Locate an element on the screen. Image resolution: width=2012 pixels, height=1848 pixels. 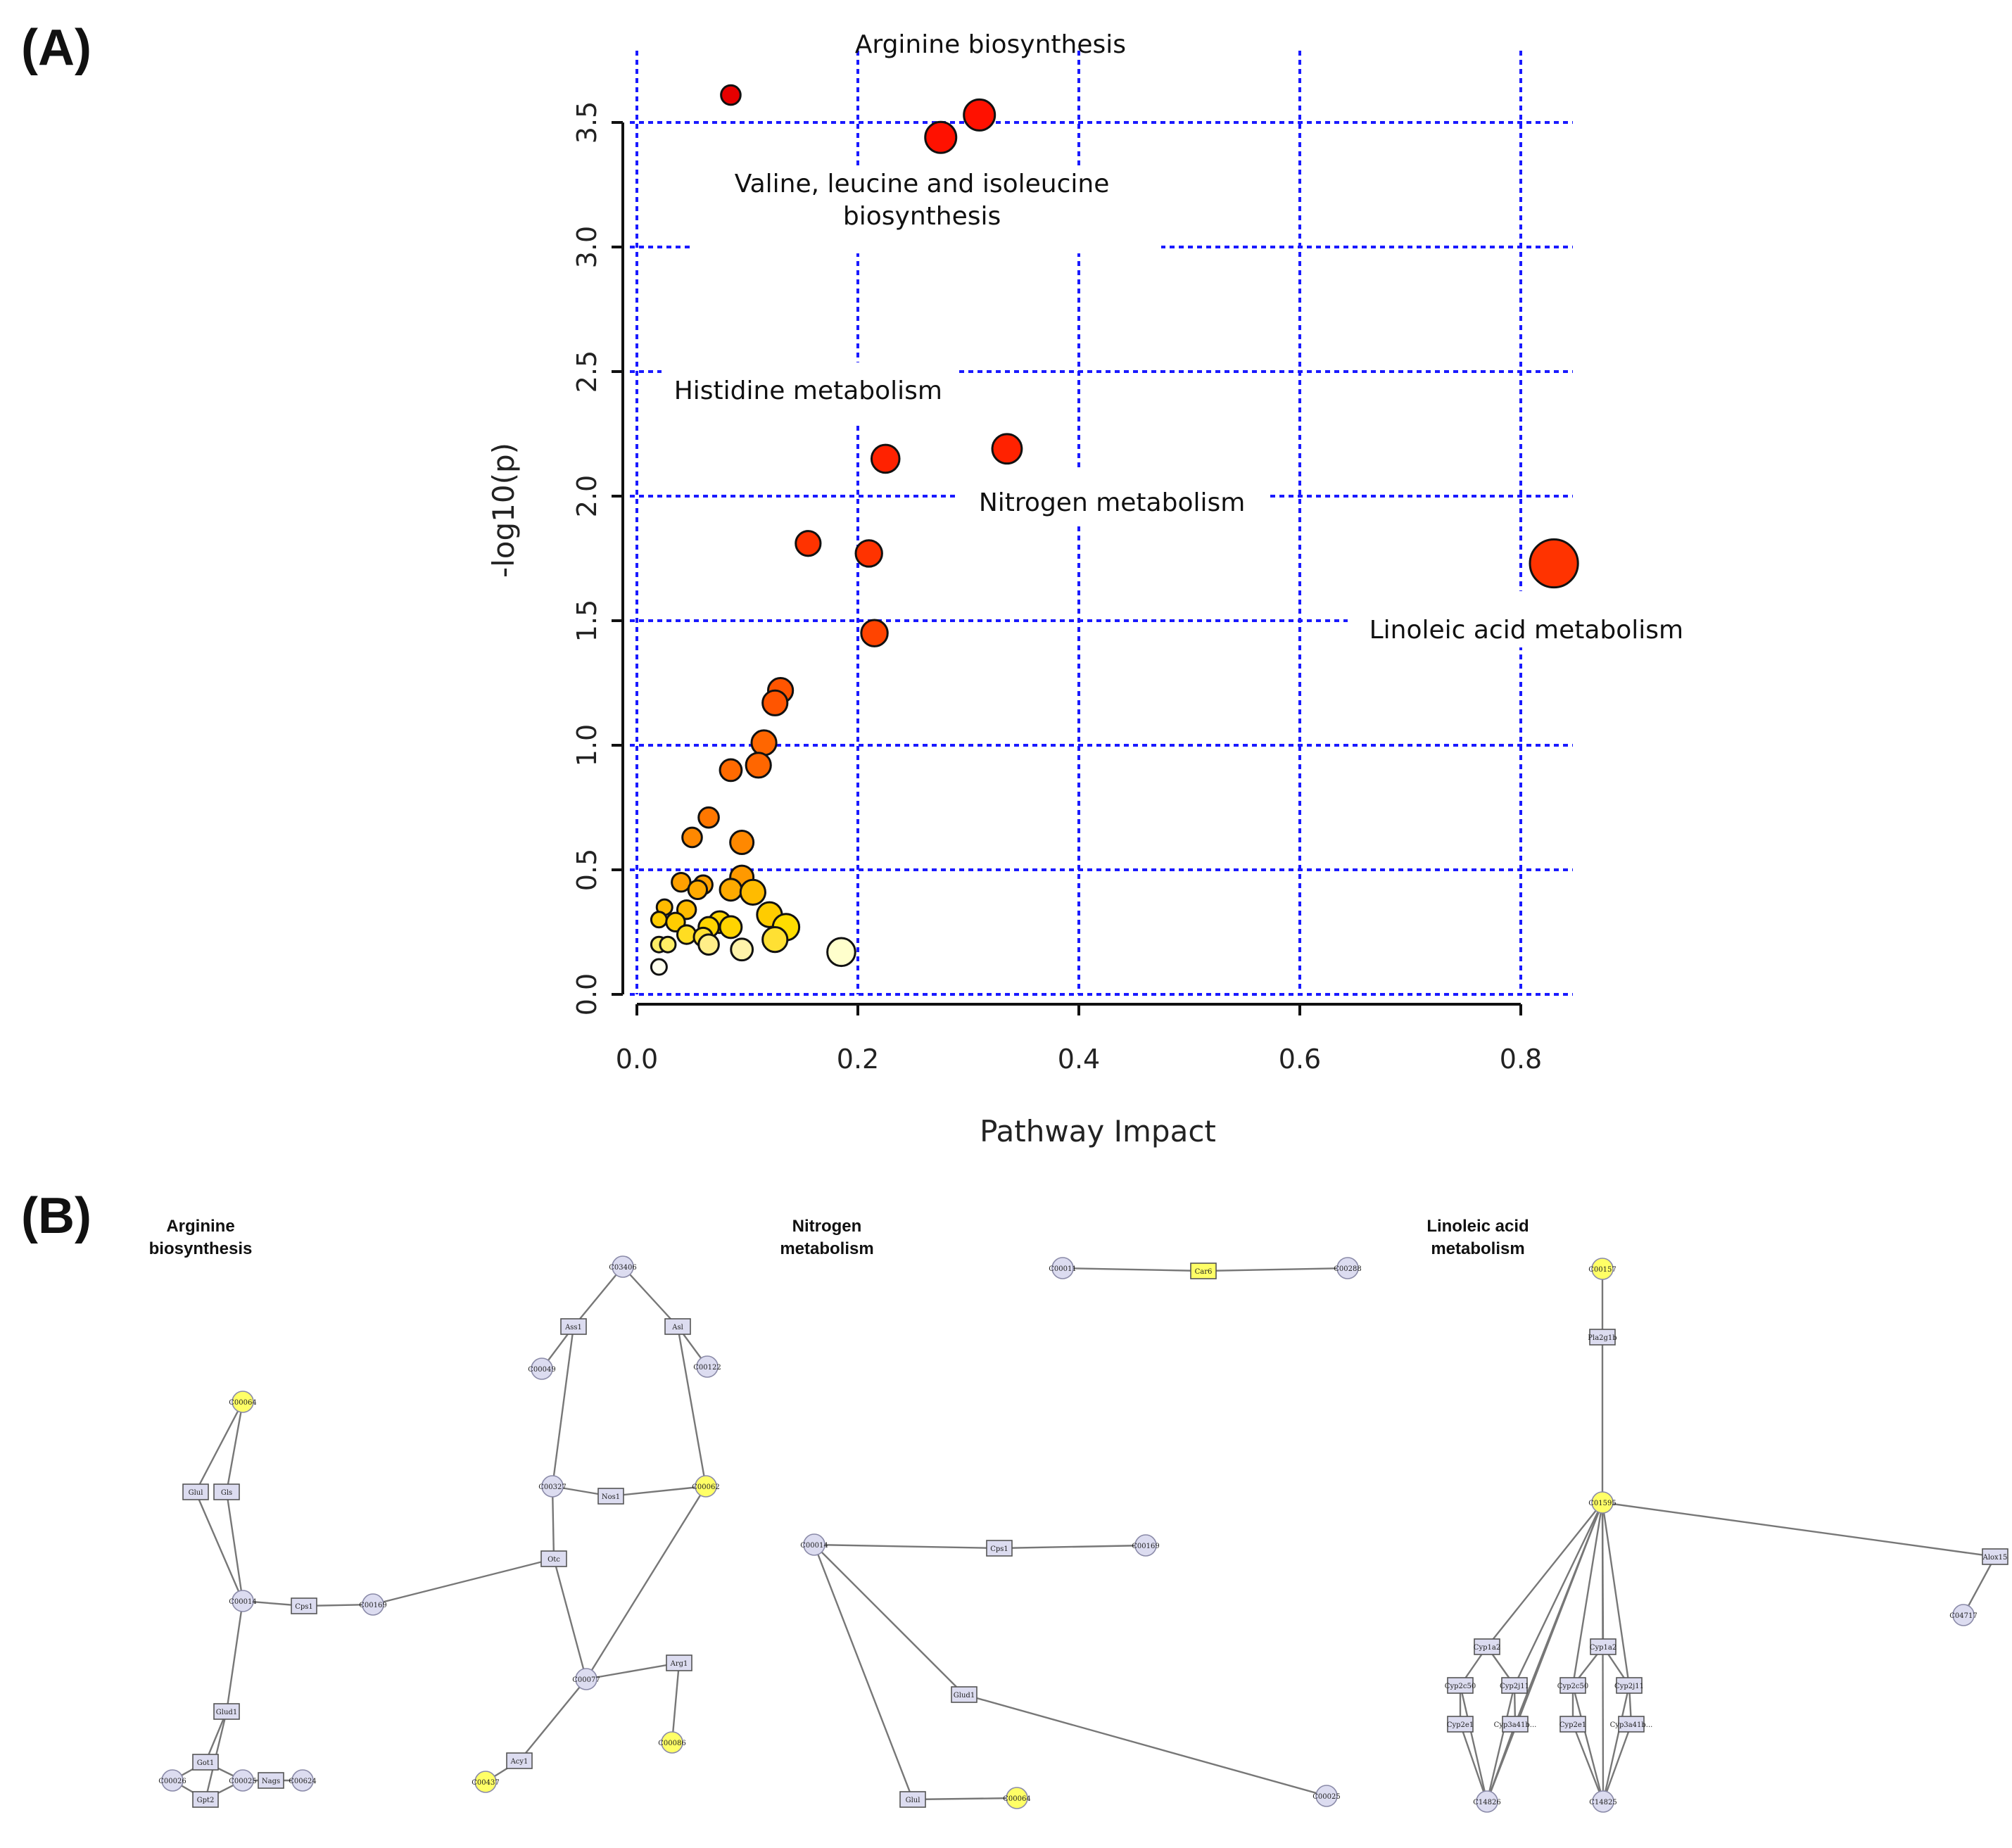
arginine-node-23: Arg1 is located at coordinates (679, 1662).